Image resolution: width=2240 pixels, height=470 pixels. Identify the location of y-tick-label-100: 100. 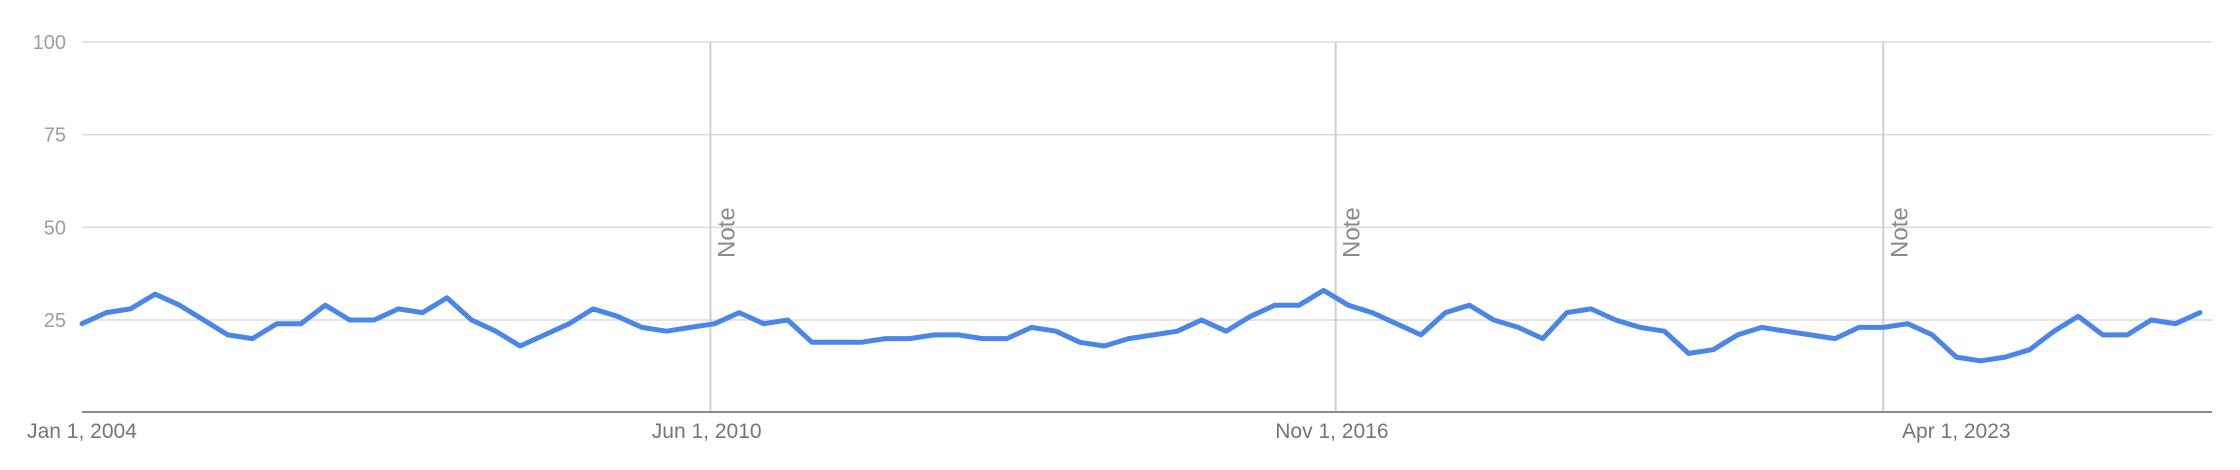
(49, 43).